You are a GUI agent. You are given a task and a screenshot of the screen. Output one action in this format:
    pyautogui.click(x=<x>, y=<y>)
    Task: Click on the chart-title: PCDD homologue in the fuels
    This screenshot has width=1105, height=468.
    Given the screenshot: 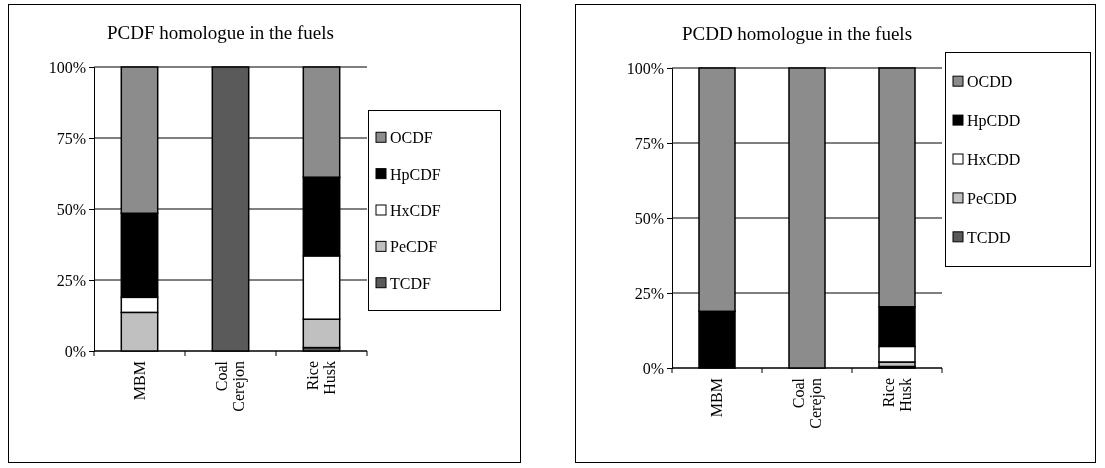 What is the action you would take?
    pyautogui.click(x=797, y=33)
    